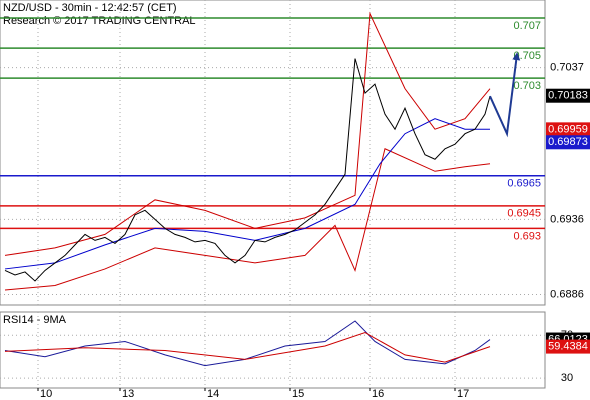 This screenshot has width=590, height=400. Describe the element at coordinates (213, 394) in the screenshot. I see `x-tick-label: 14` at that location.